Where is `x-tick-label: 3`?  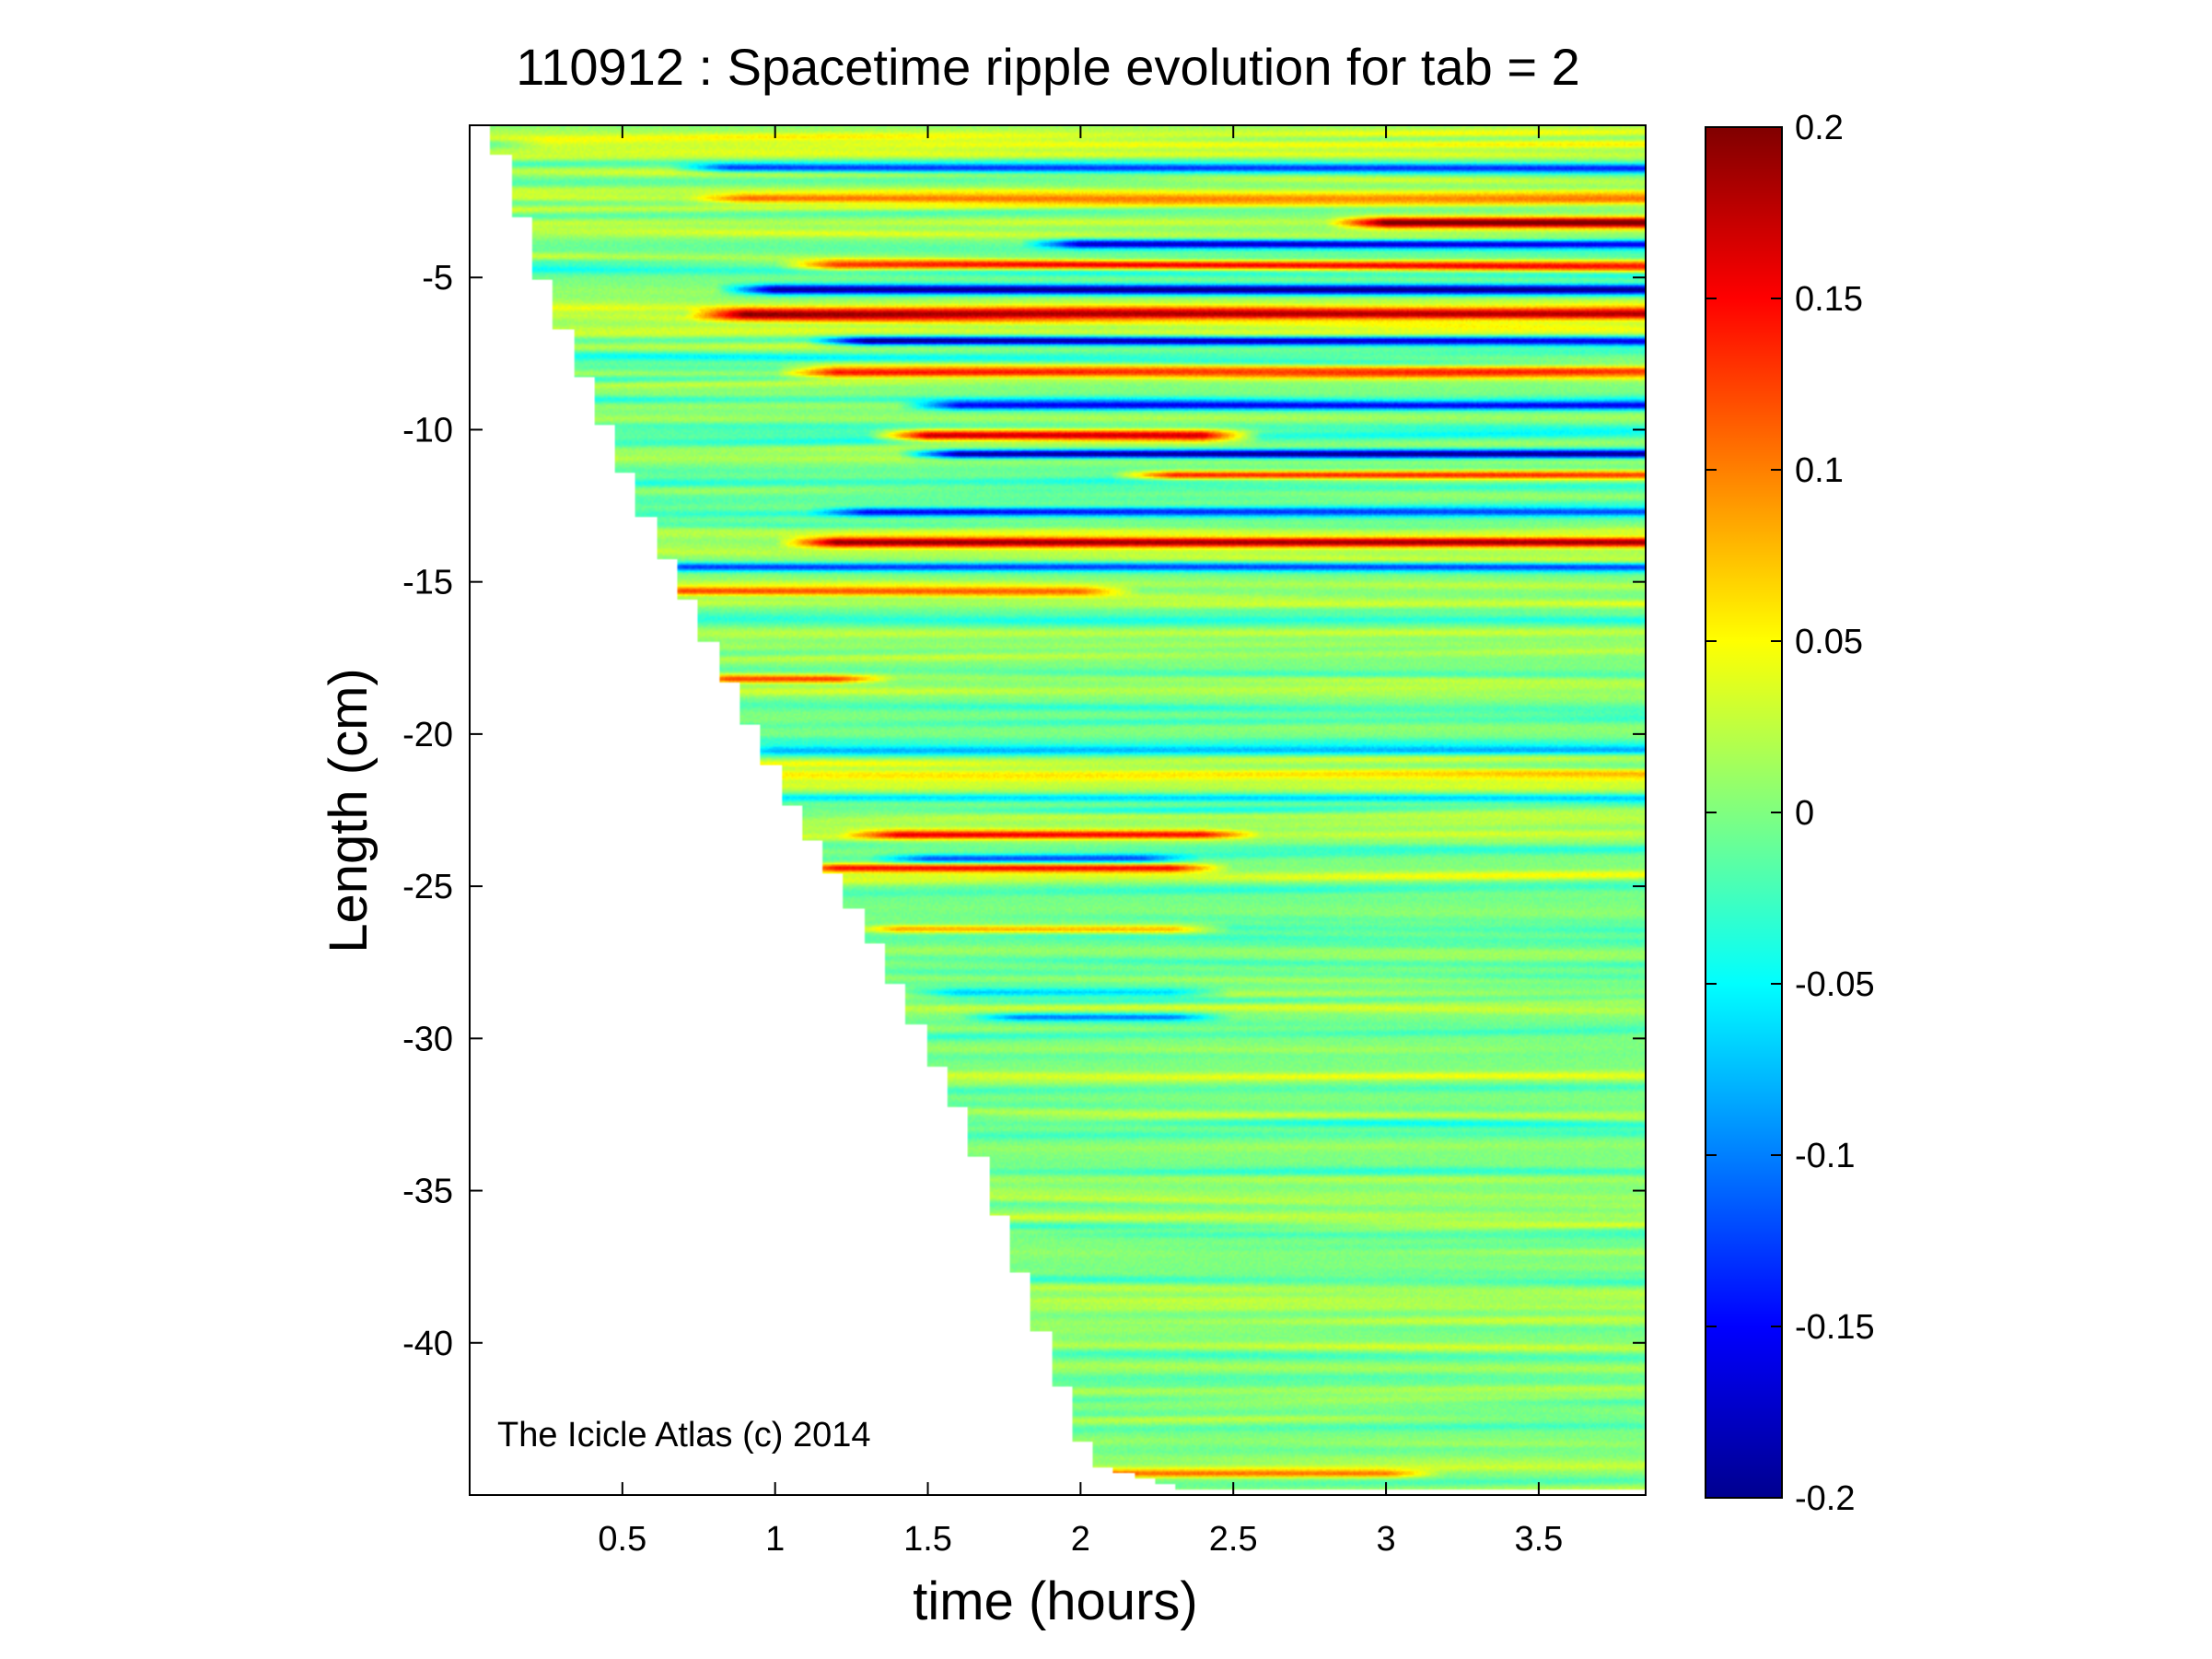 x-tick-label: 3 is located at coordinates (1386, 1539).